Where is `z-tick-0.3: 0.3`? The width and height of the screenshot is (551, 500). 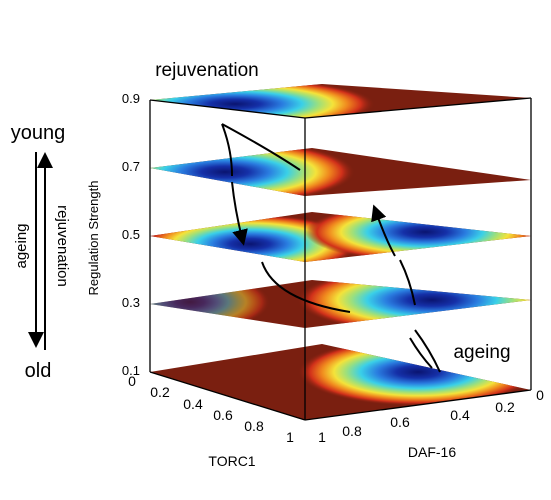 z-tick-0.3: 0.3 is located at coordinates (131, 302).